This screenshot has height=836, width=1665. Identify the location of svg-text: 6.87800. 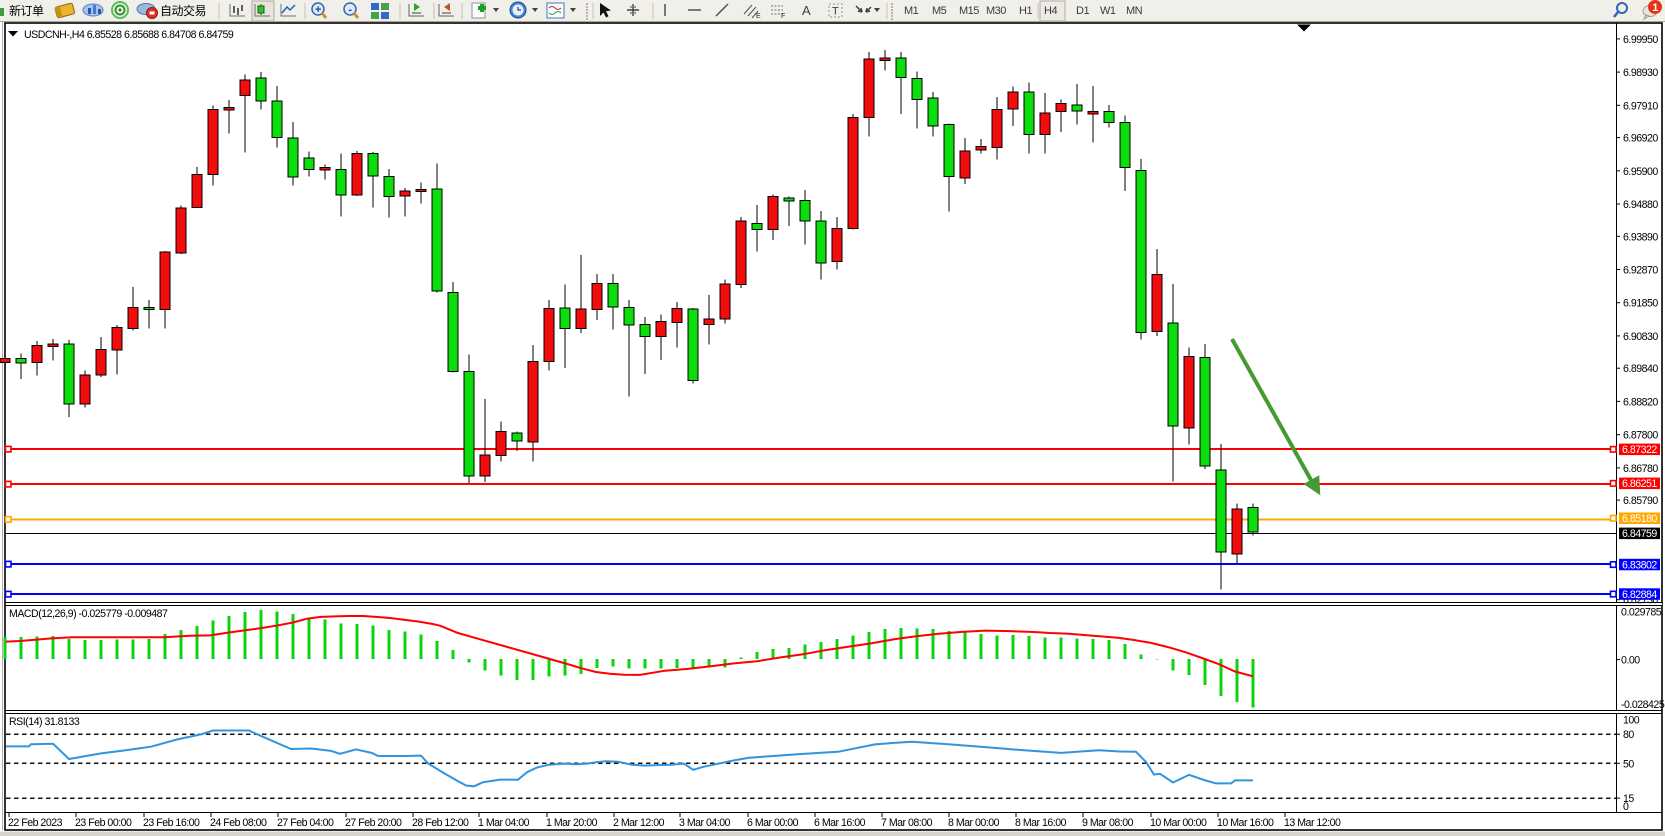
(1640, 436).